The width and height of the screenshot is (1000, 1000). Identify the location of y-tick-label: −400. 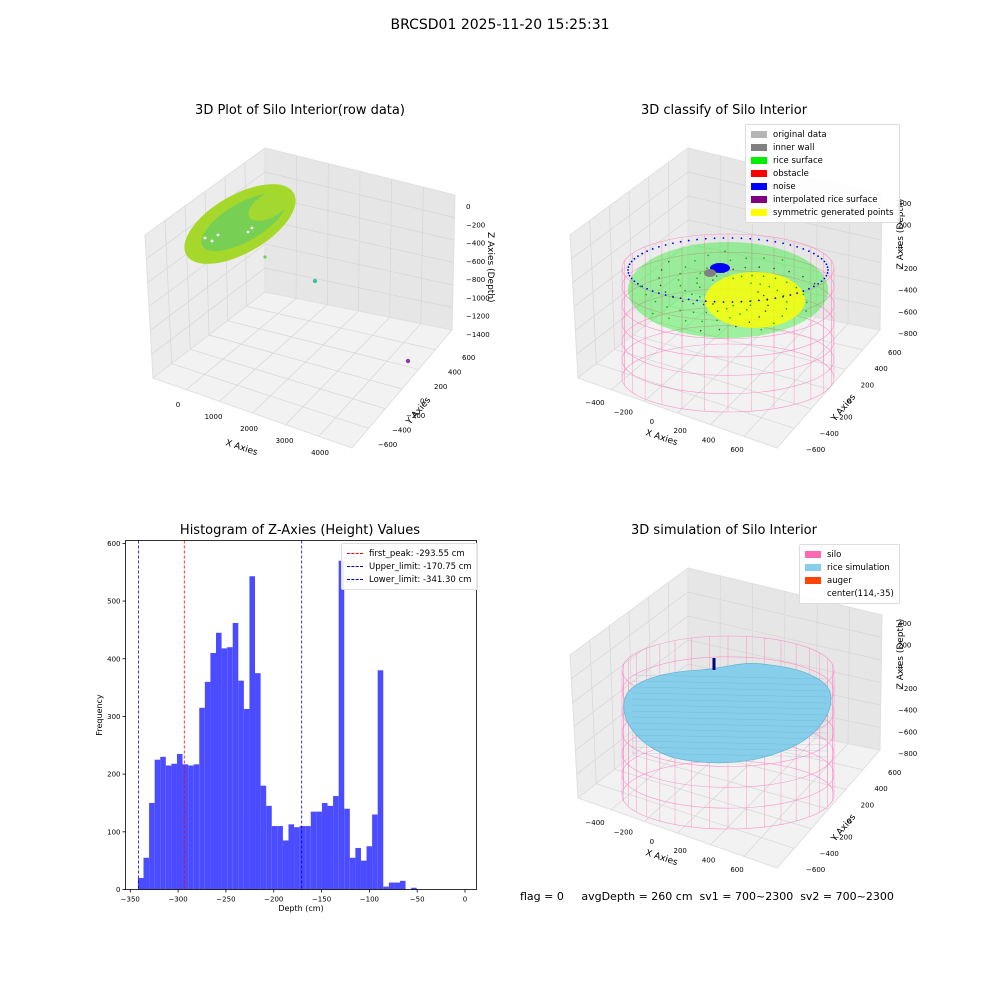
(829, 854).